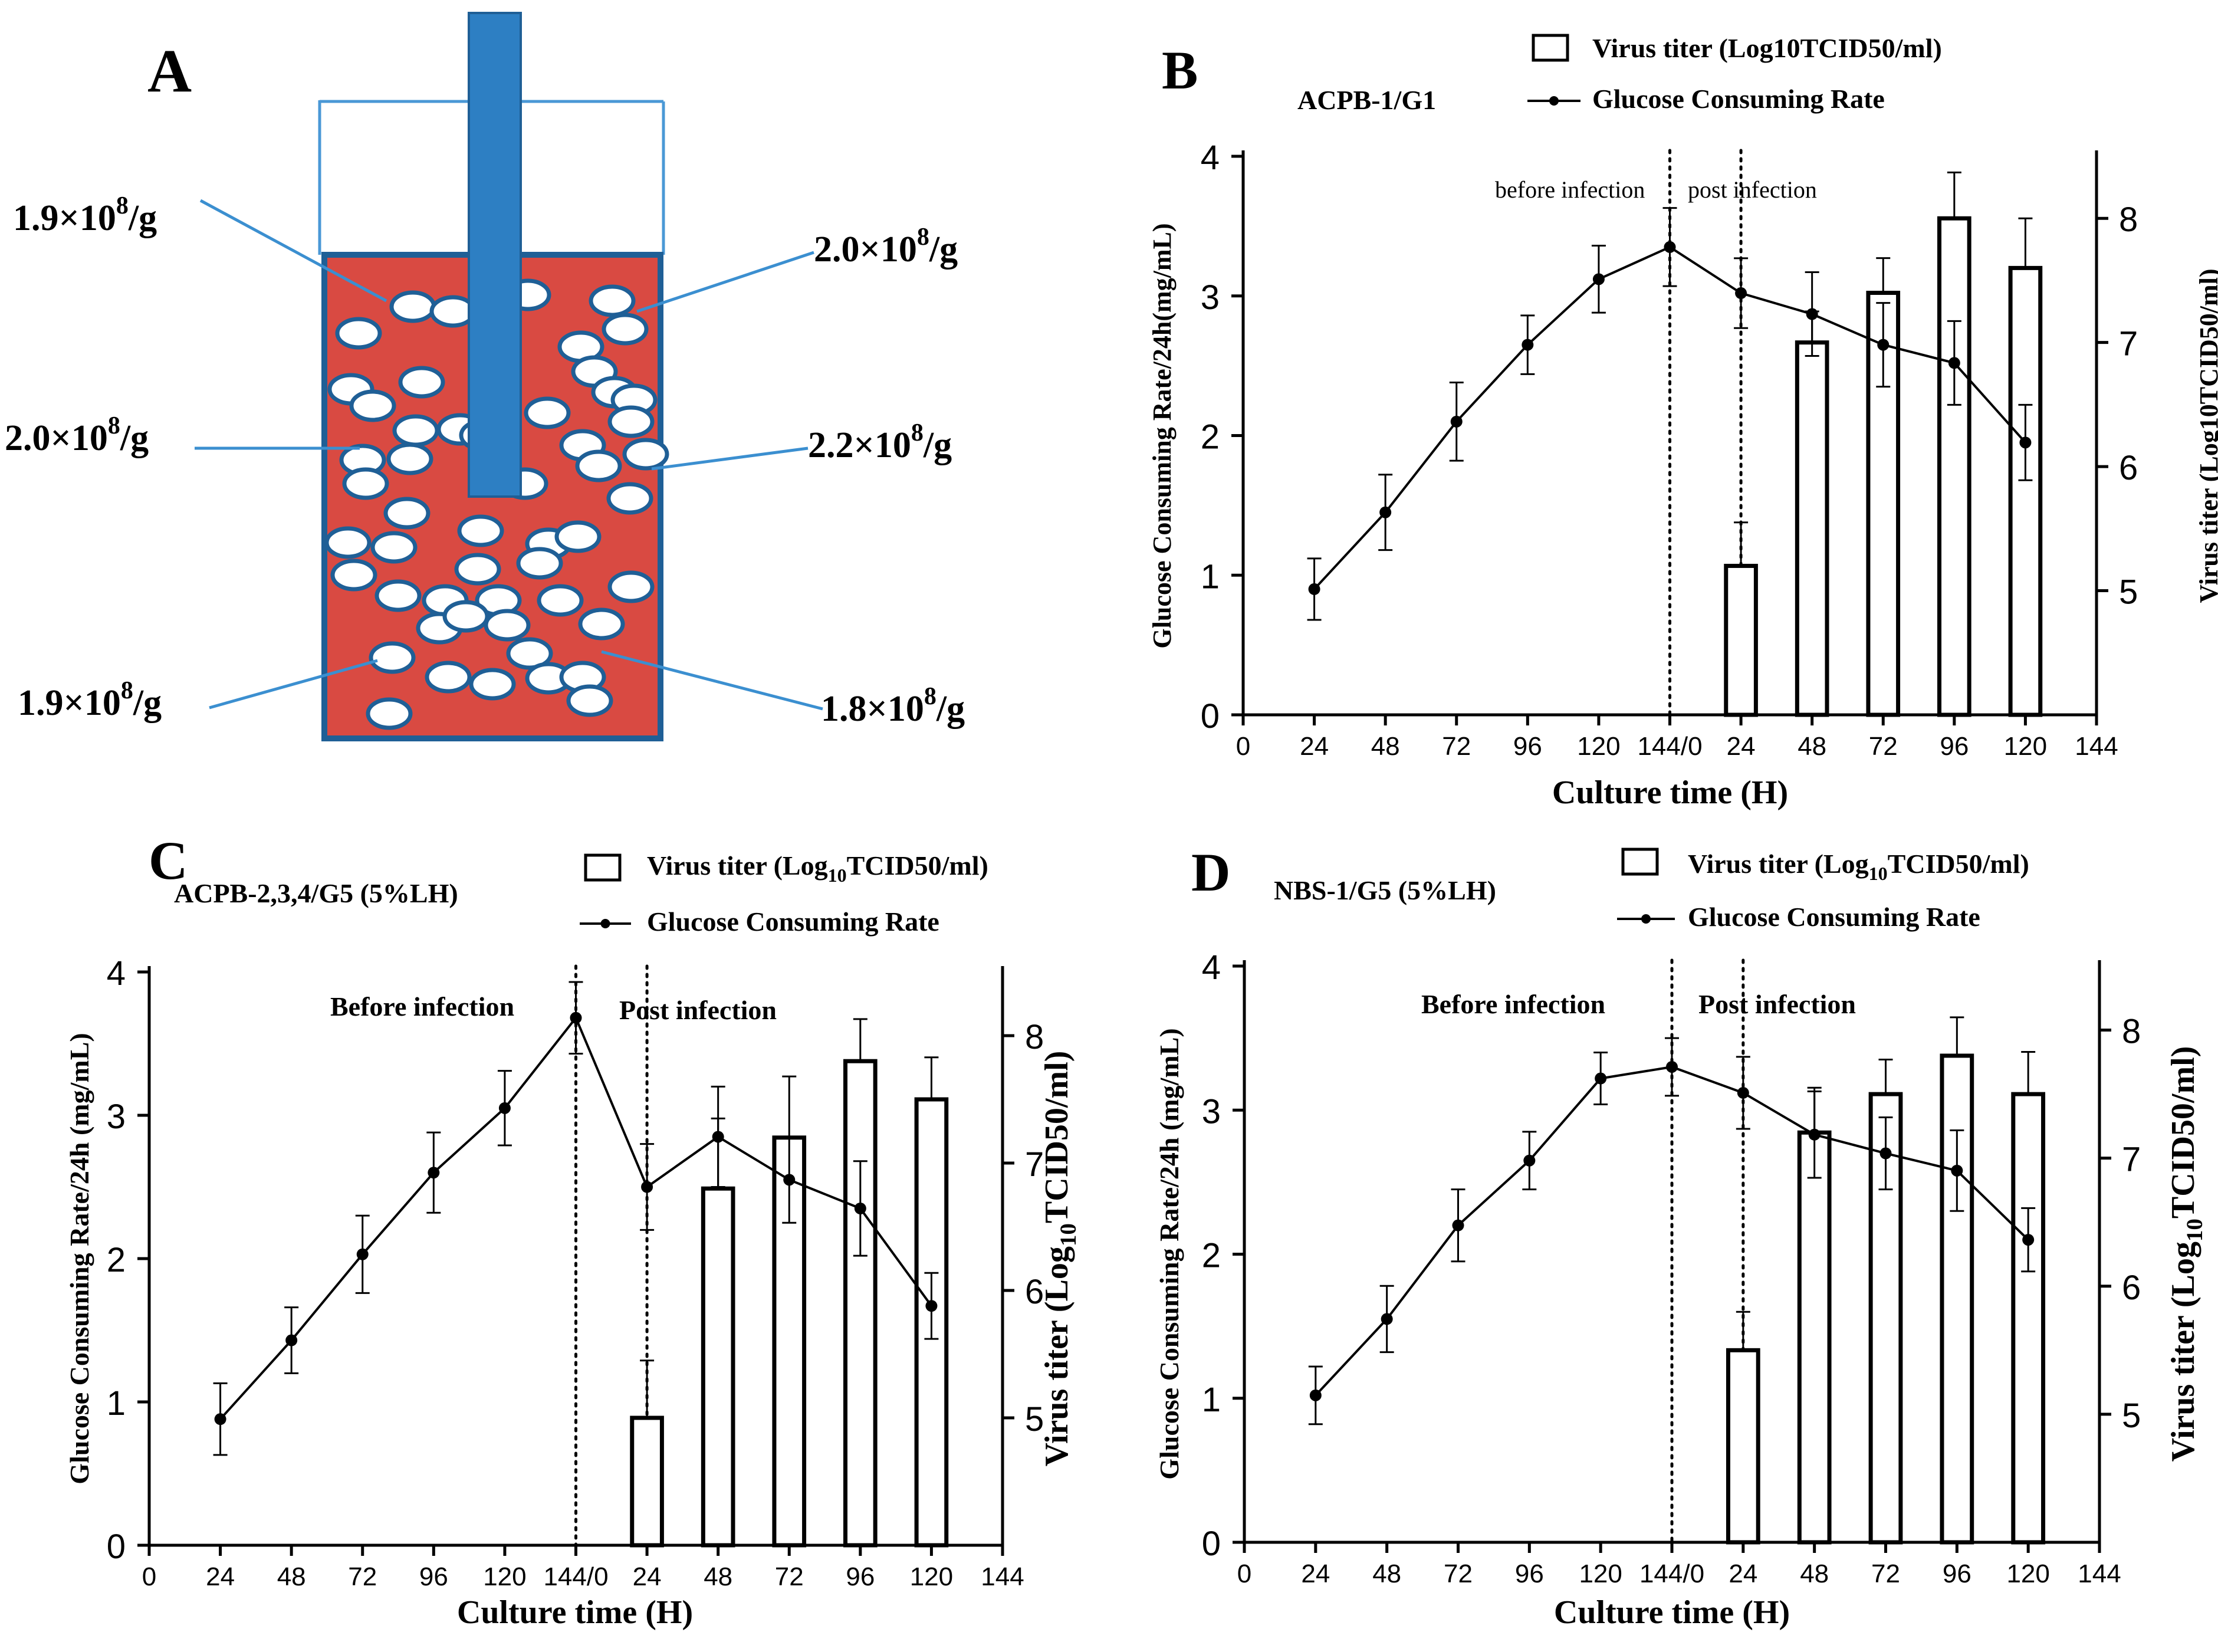 This screenshot has height=1652, width=2218. What do you see at coordinates (1162, 435) in the screenshot?
I see `y-left-axis-label: Glucose Consuming Rate/24h(mg/mL)` at bounding box center [1162, 435].